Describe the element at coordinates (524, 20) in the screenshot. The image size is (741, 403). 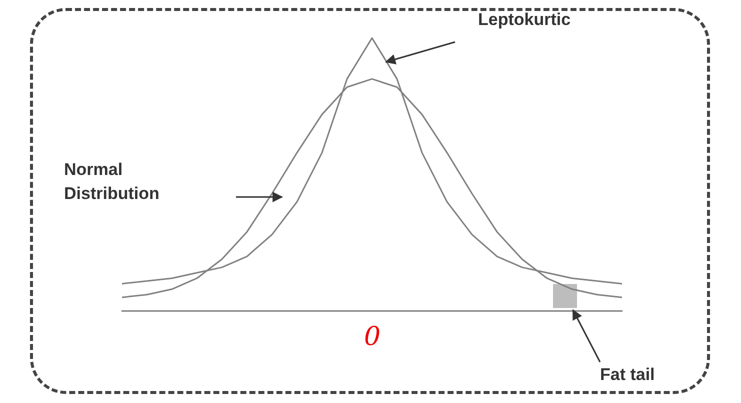
I see `text: Leptokurtic` at that location.